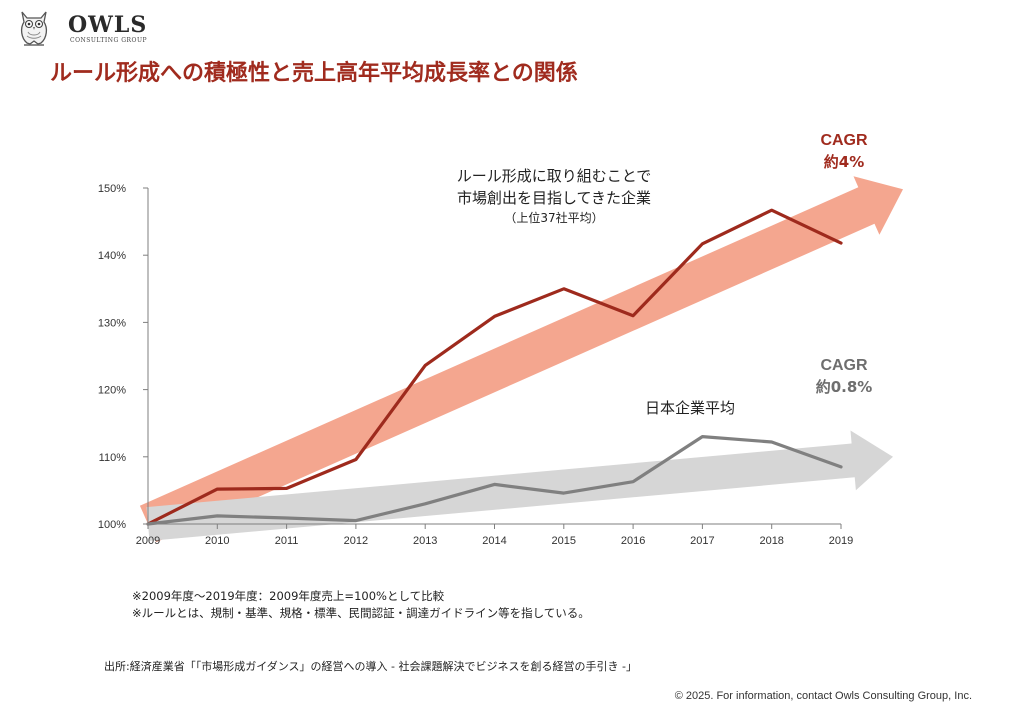  I want to click on y-tick-label: 110%, so click(113, 458).